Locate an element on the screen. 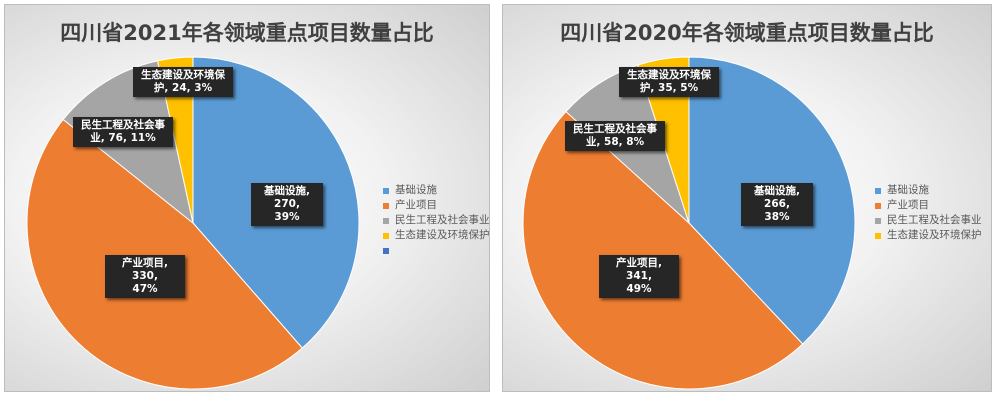 The height and width of the screenshot is (400, 996). data-label-line: 49% is located at coordinates (639, 289).